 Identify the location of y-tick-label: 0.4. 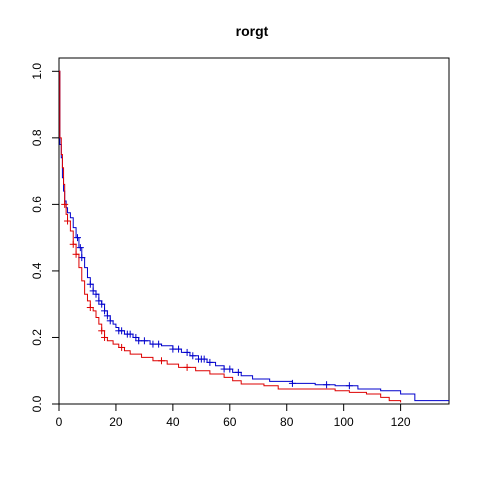
(37, 270).